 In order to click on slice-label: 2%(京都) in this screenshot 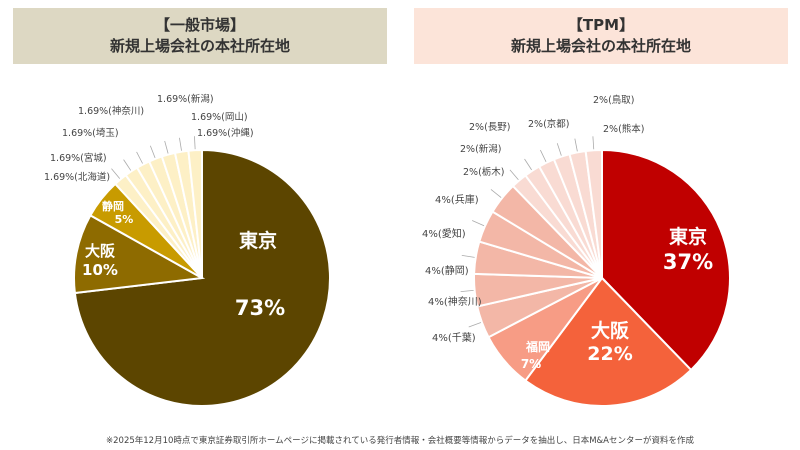, I will do `click(549, 124)`.